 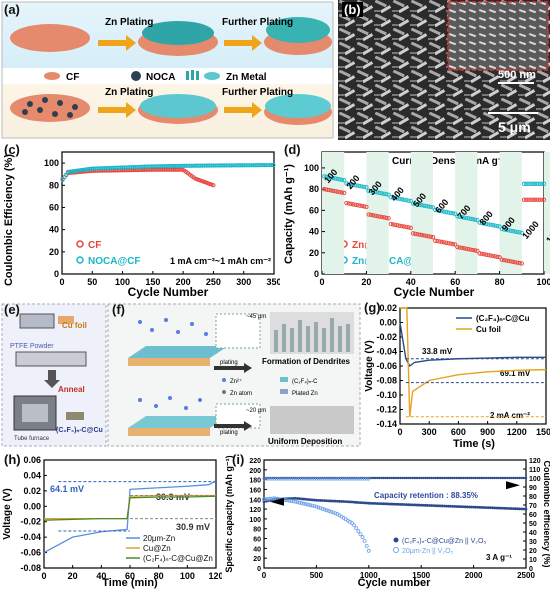 I want to click on y-tick-label: 100, so click(x=311, y=168).